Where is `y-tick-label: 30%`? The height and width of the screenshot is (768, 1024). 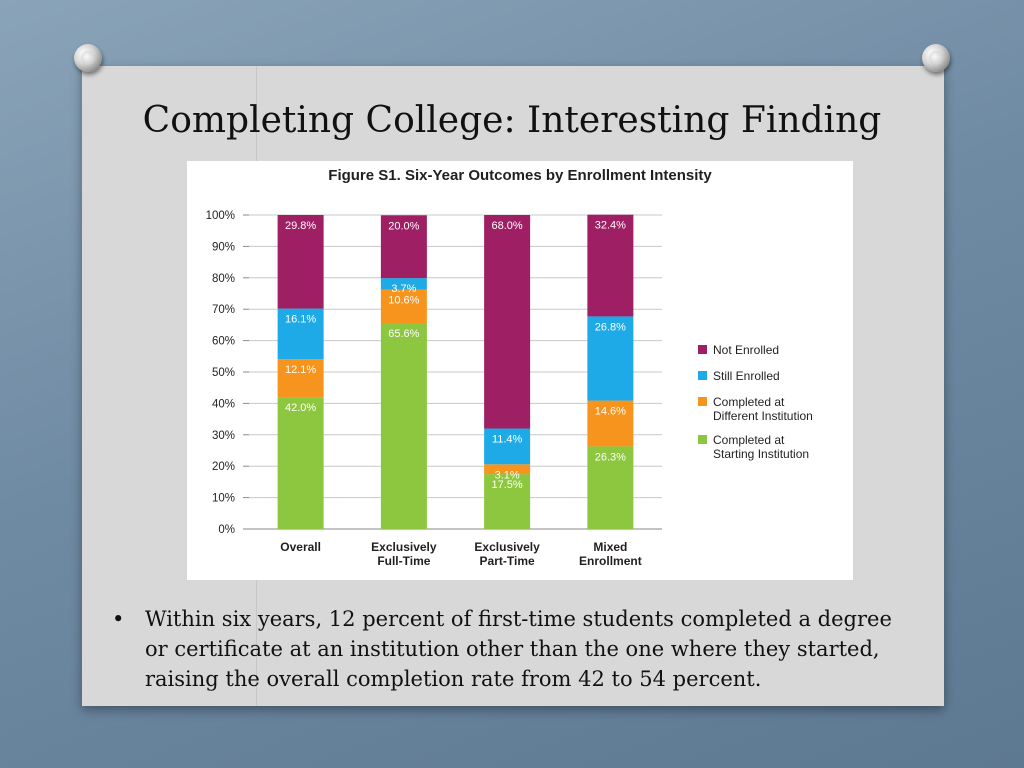
y-tick-label: 30% is located at coordinates (223, 436).